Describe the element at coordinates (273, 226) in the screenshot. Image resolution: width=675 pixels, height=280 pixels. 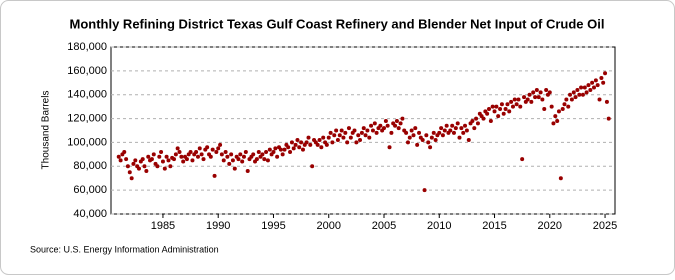
I see `x-tick-label: 1995` at that location.